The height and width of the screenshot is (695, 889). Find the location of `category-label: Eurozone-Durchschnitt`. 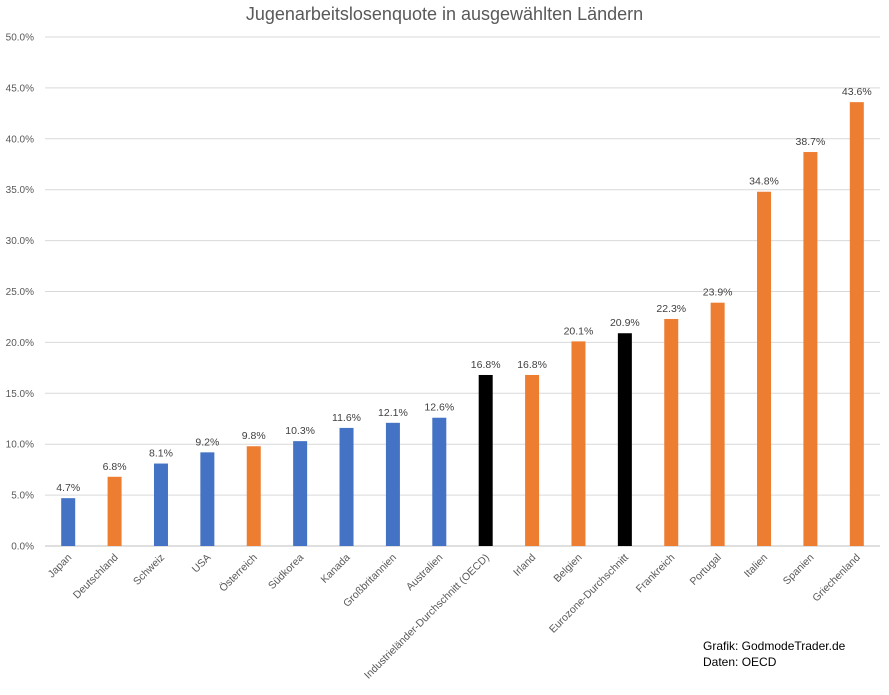

category-label: Eurozone-Durchschnitt is located at coordinates (589, 594).